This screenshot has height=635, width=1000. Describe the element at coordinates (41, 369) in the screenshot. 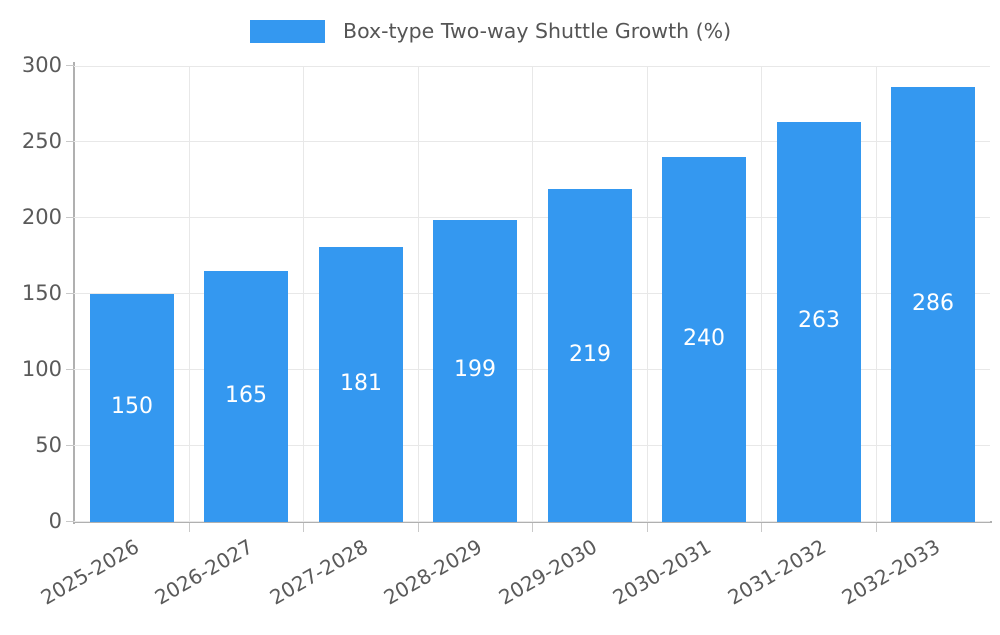

I see `y-tick-label-100: 100` at that location.